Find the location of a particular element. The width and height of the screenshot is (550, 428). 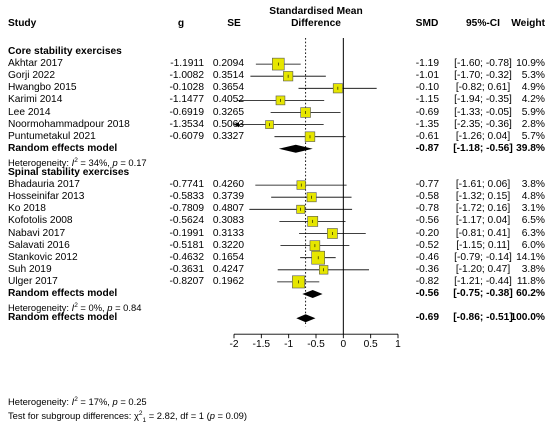

study-name: Ulger 2017 is located at coordinates (33, 281).